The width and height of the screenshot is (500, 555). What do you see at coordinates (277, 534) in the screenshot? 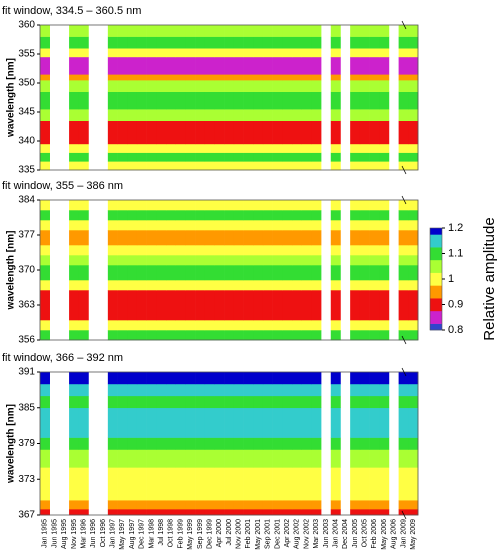
I see `x-tick-label: Dec 2001` at bounding box center [277, 534].